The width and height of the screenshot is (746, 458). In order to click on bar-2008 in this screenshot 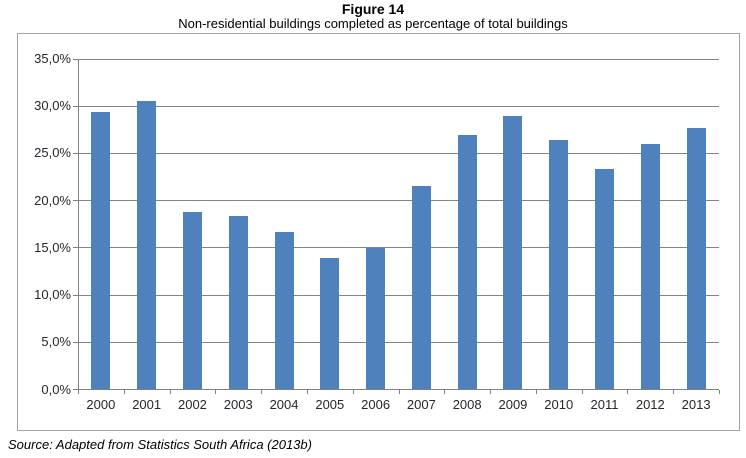, I will do `click(467, 262)`.